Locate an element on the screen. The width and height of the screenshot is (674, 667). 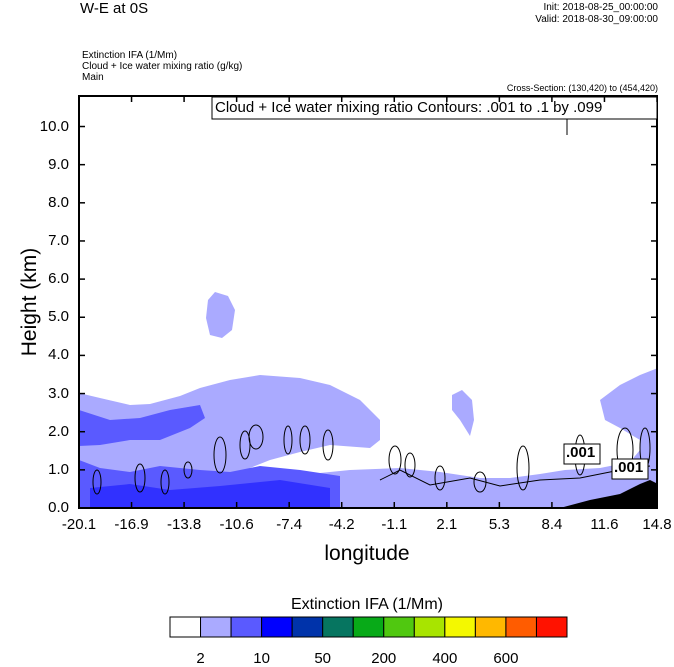
y-tick-label: 4.0 is located at coordinates (58, 355).